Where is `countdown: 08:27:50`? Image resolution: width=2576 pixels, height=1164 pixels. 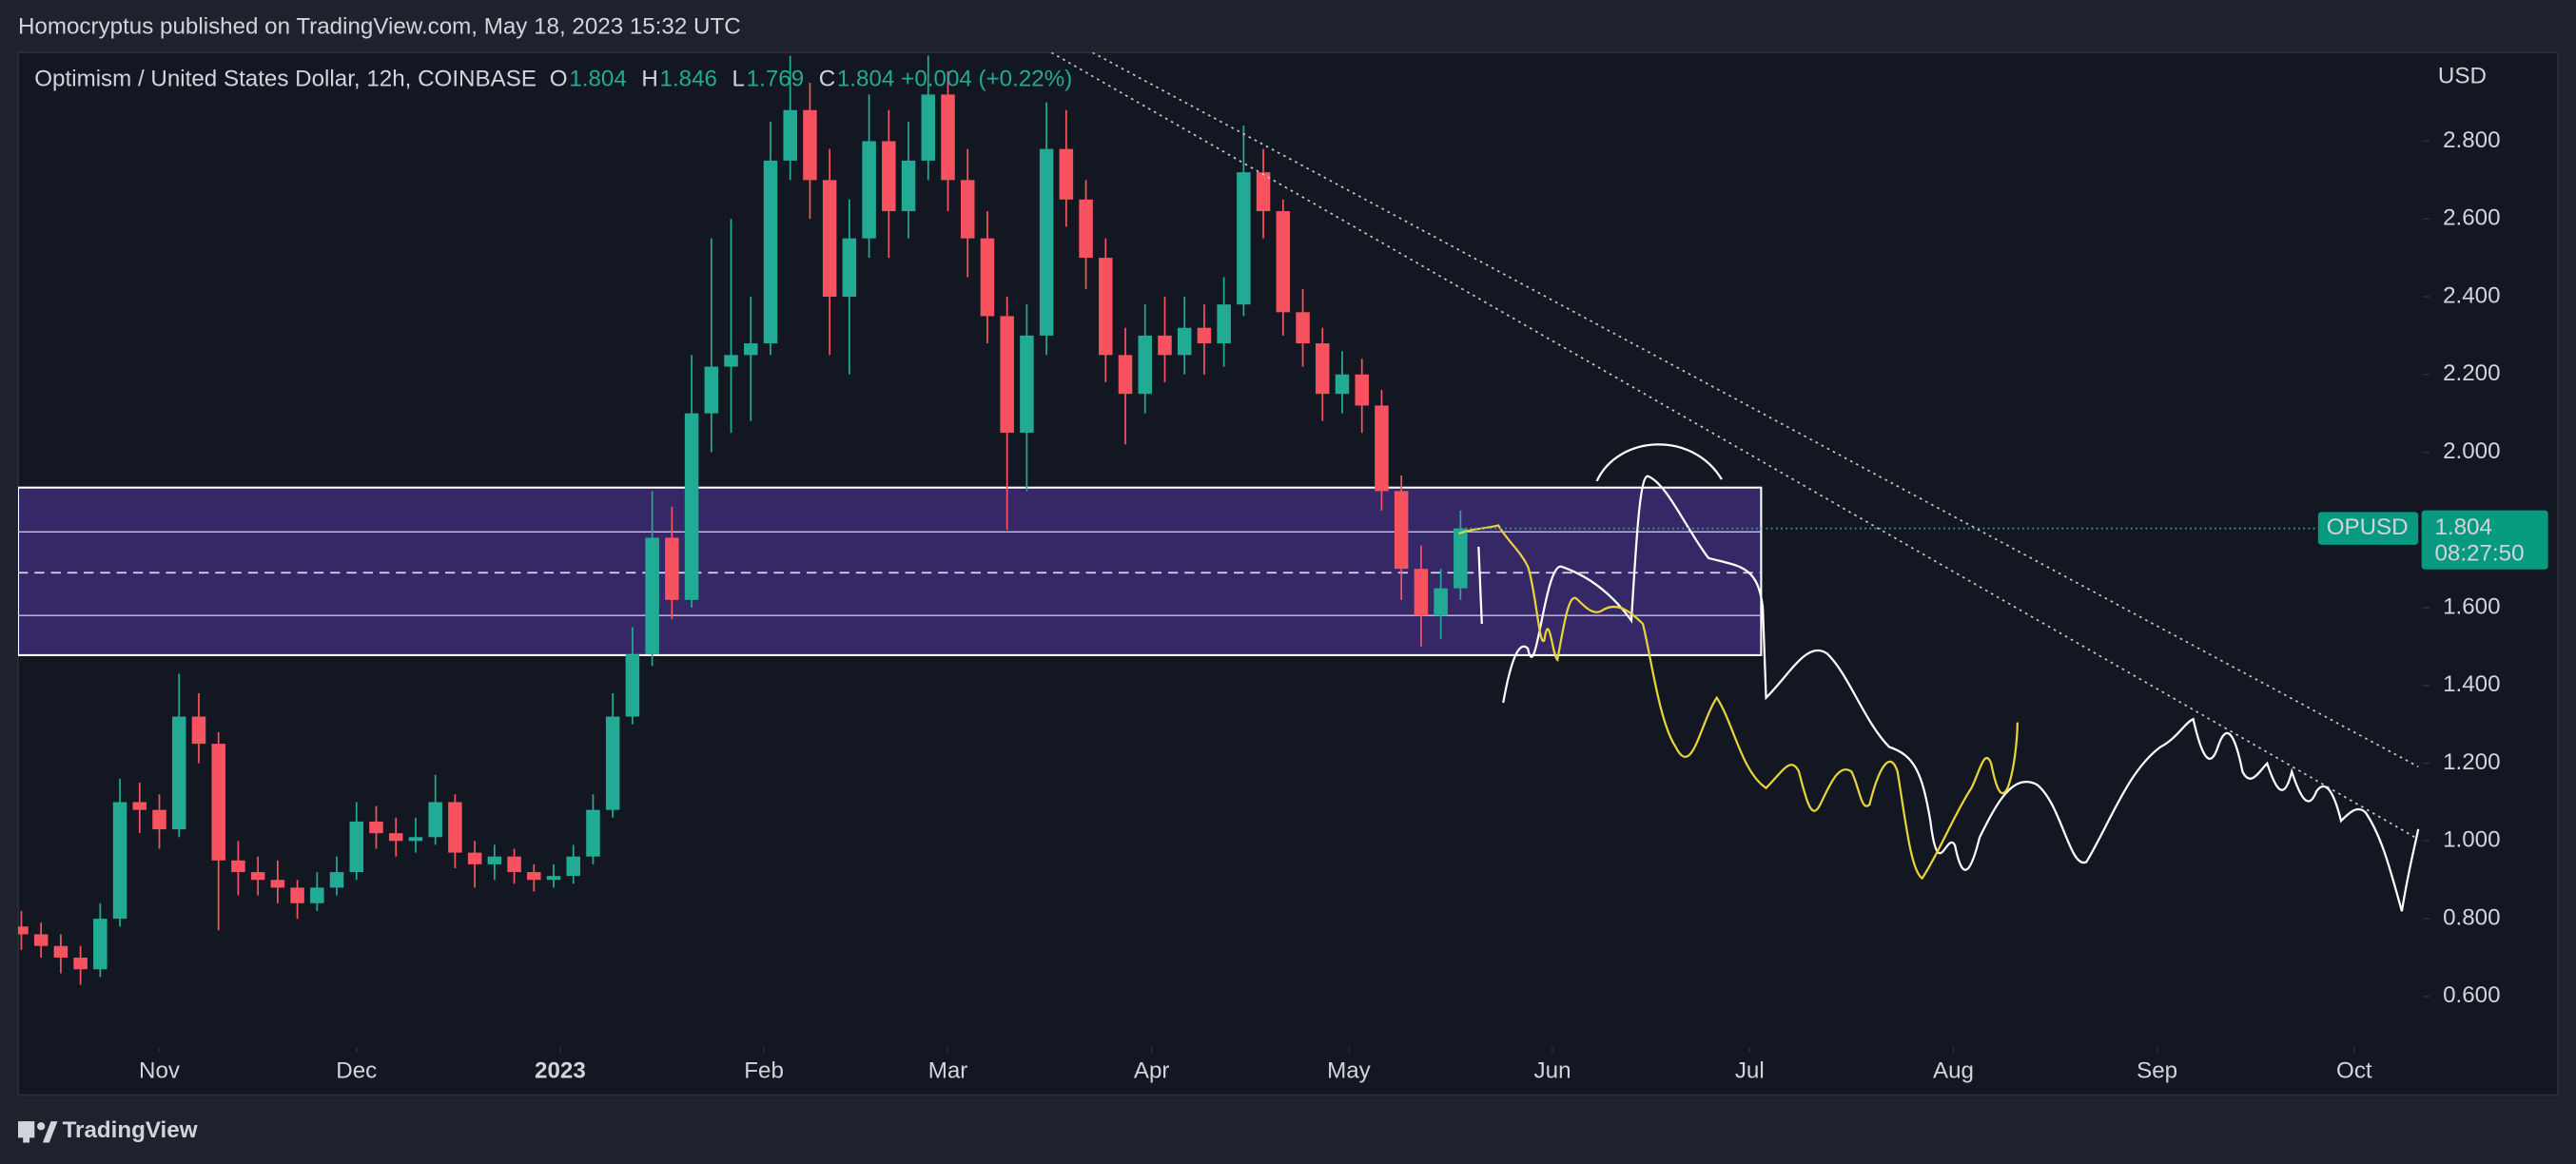
countdown: 08:27:50 is located at coordinates (2479, 554).